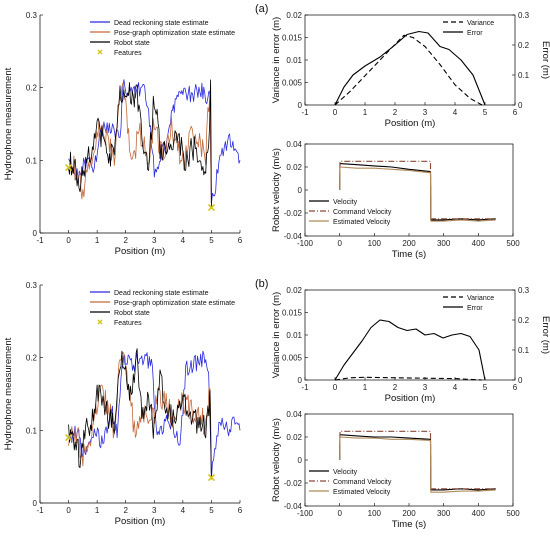 The height and width of the screenshot is (538, 550). I want to click on y-tick-label: 0.01, so click(294, 335).